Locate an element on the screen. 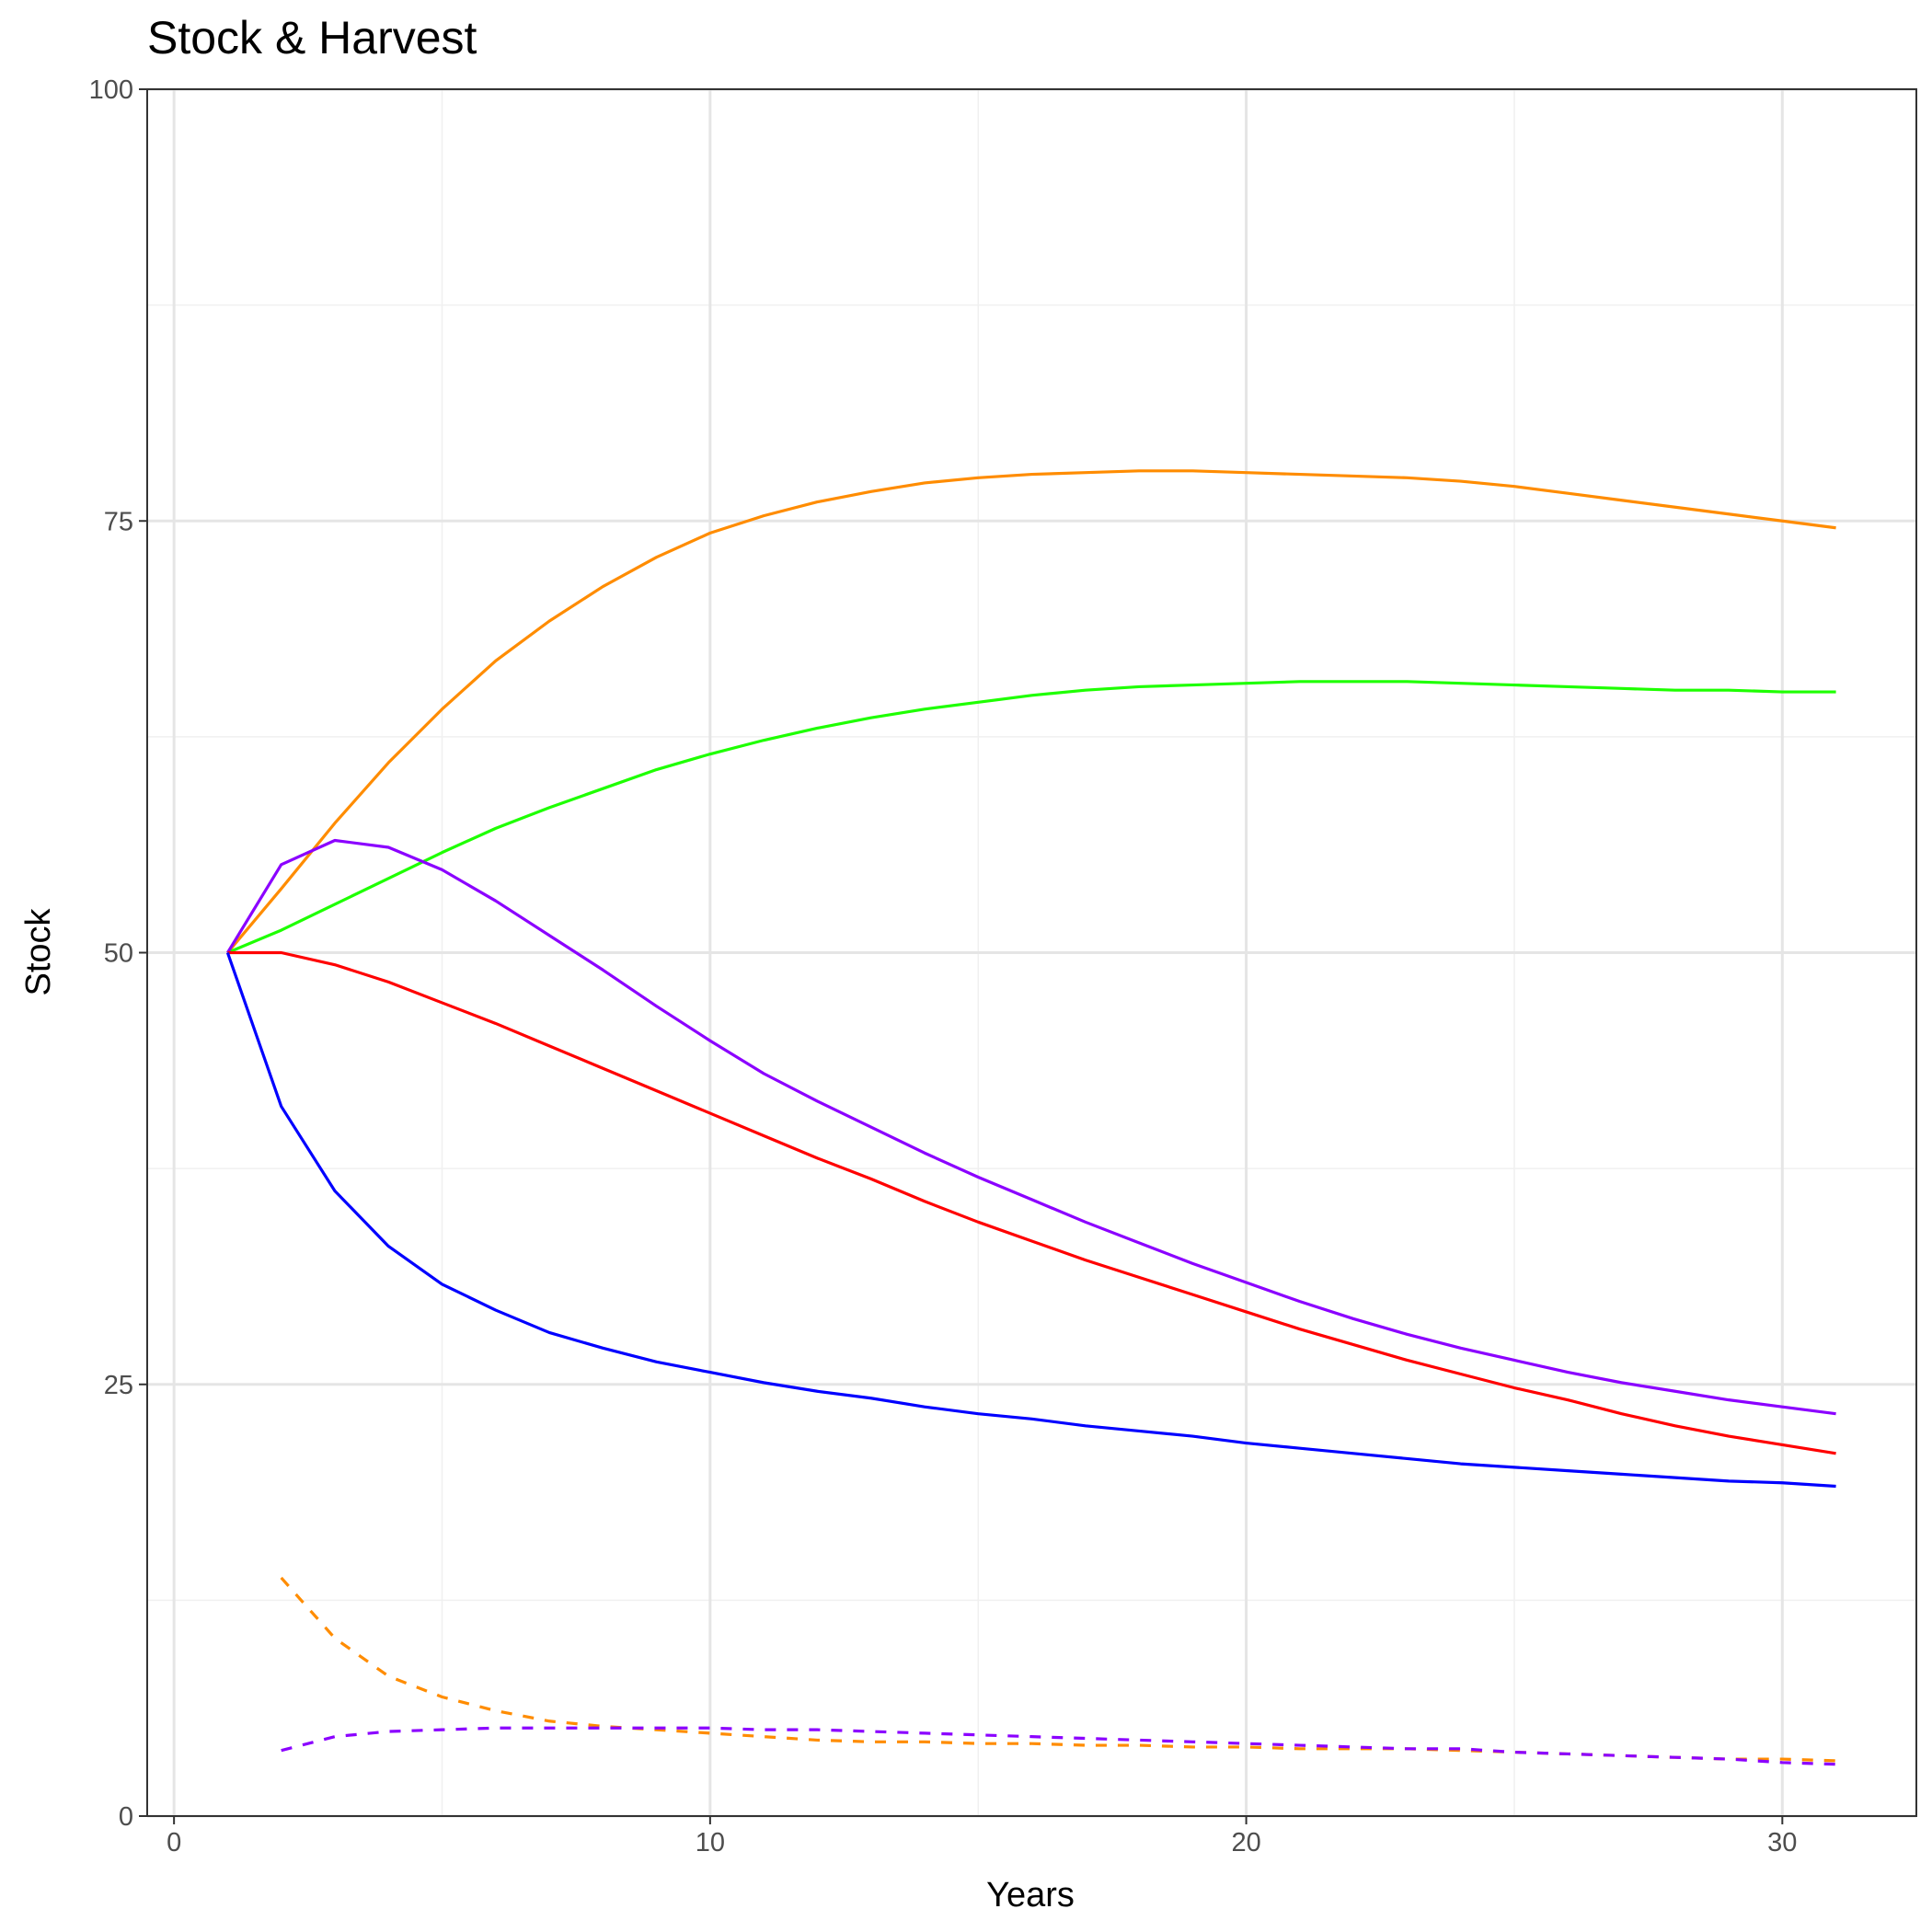 The image size is (1932, 1932). y-tick-label: 100 is located at coordinates (111, 90).